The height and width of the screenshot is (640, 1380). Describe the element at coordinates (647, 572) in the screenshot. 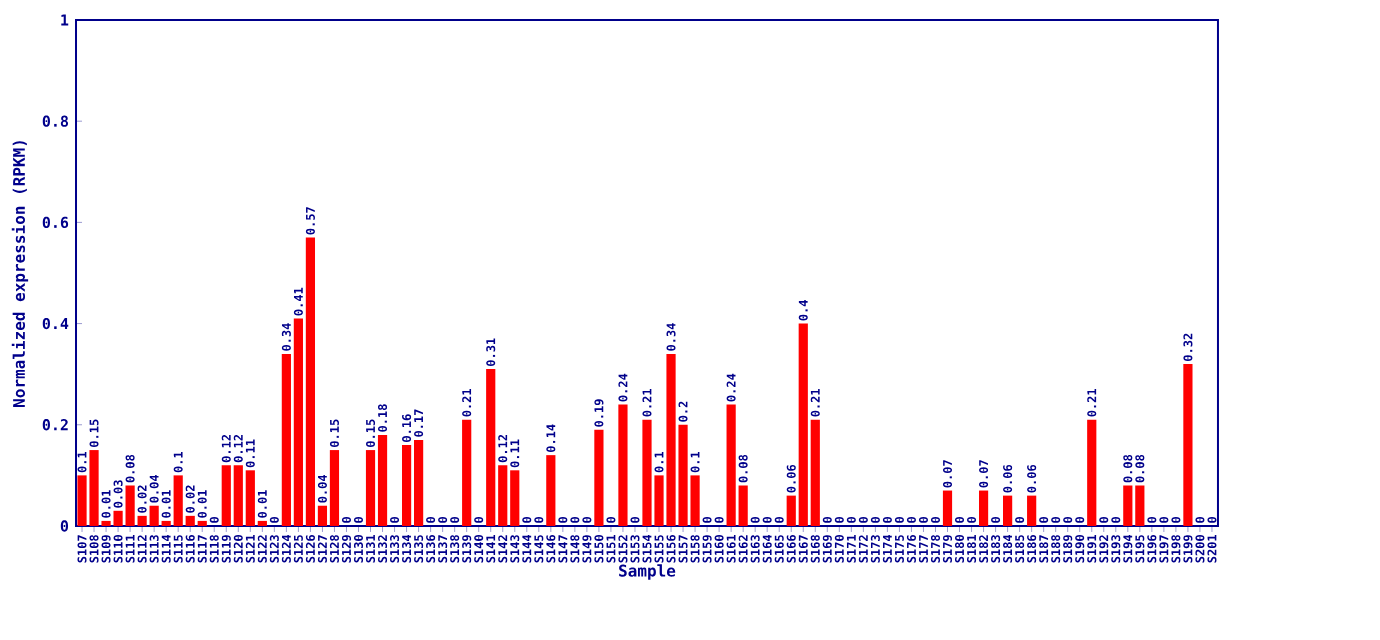

I see `x-axis-title: Sample` at that location.